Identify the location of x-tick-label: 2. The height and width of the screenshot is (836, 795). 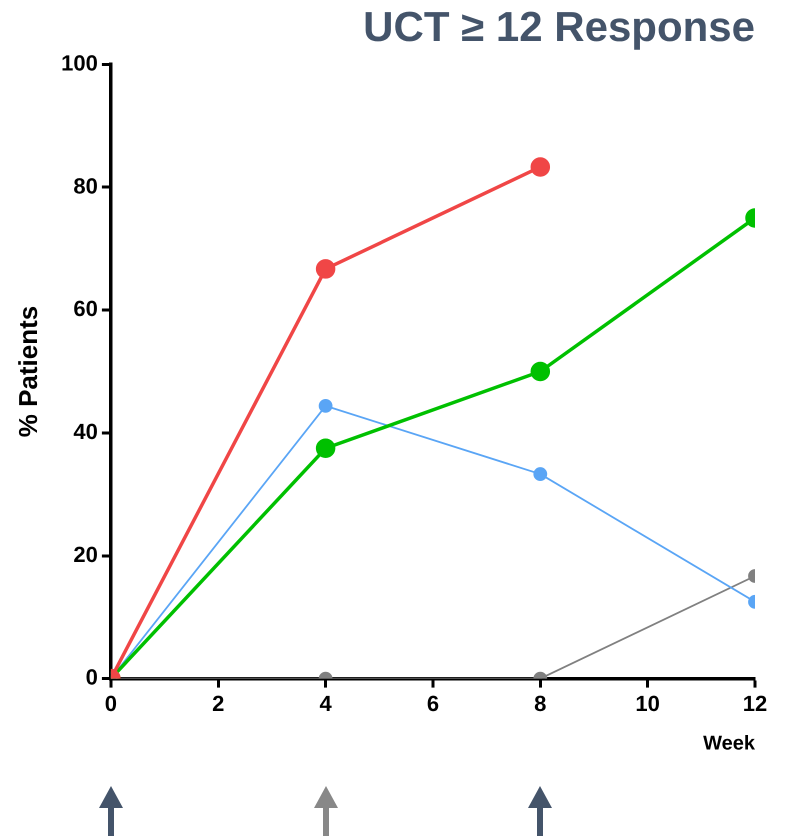
(218, 703).